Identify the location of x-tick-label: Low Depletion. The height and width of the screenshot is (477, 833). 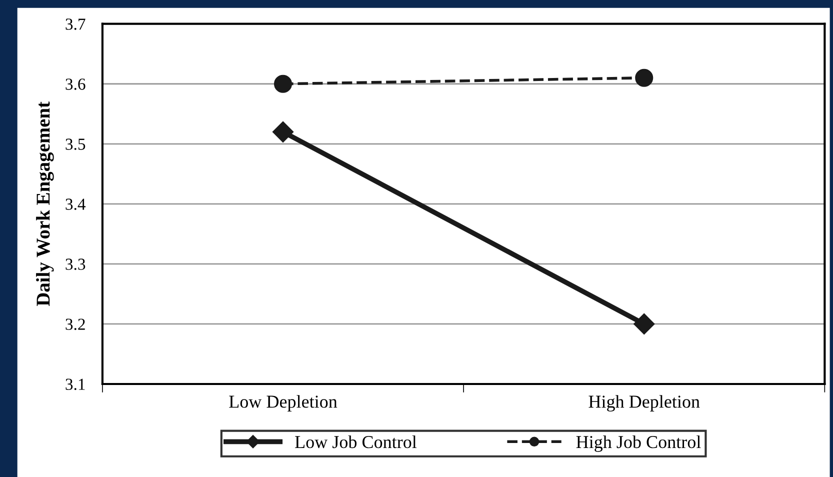
(283, 403).